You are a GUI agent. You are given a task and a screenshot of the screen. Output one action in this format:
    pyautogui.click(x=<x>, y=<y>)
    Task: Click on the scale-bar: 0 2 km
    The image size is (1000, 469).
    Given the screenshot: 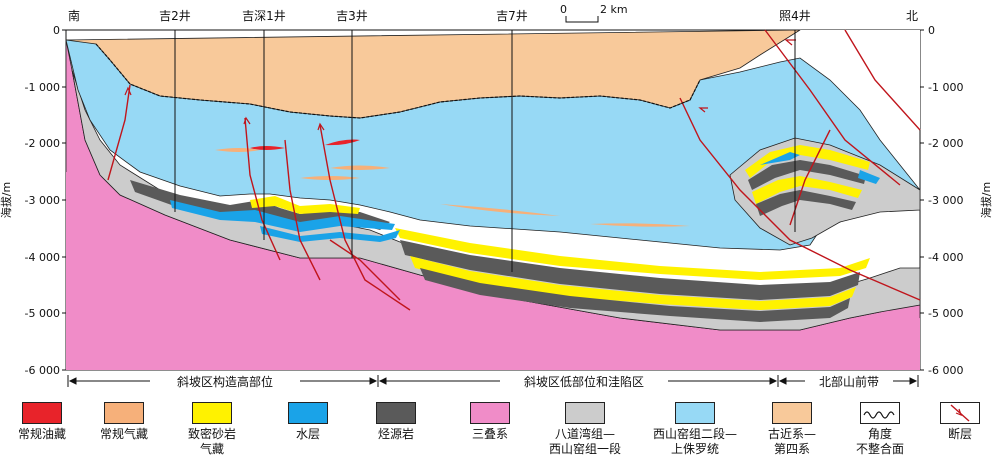 What is the action you would take?
    pyautogui.click(x=594, y=13)
    